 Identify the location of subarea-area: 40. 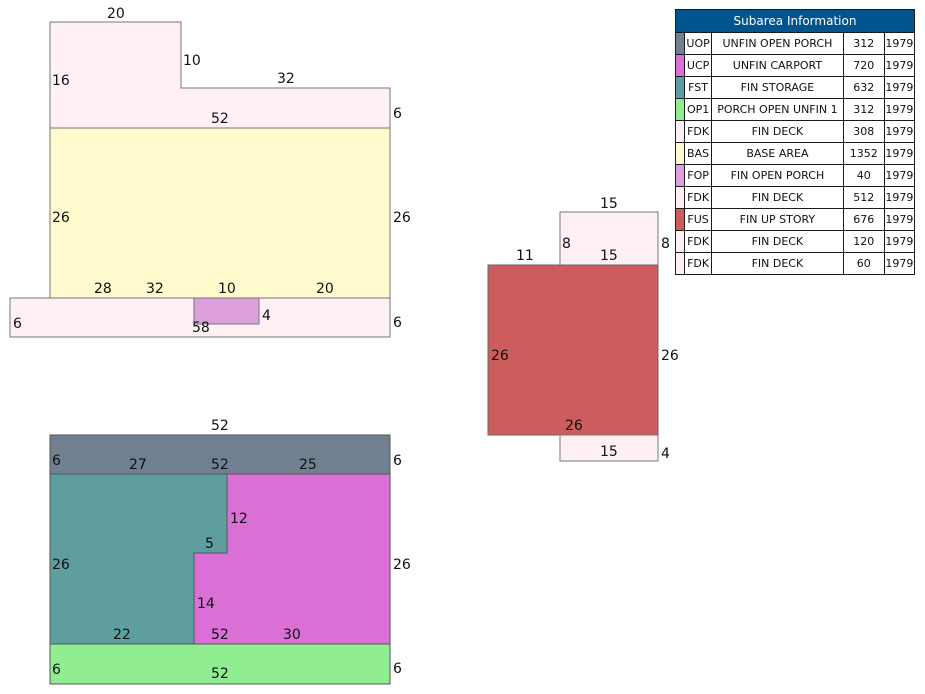
(863, 175).